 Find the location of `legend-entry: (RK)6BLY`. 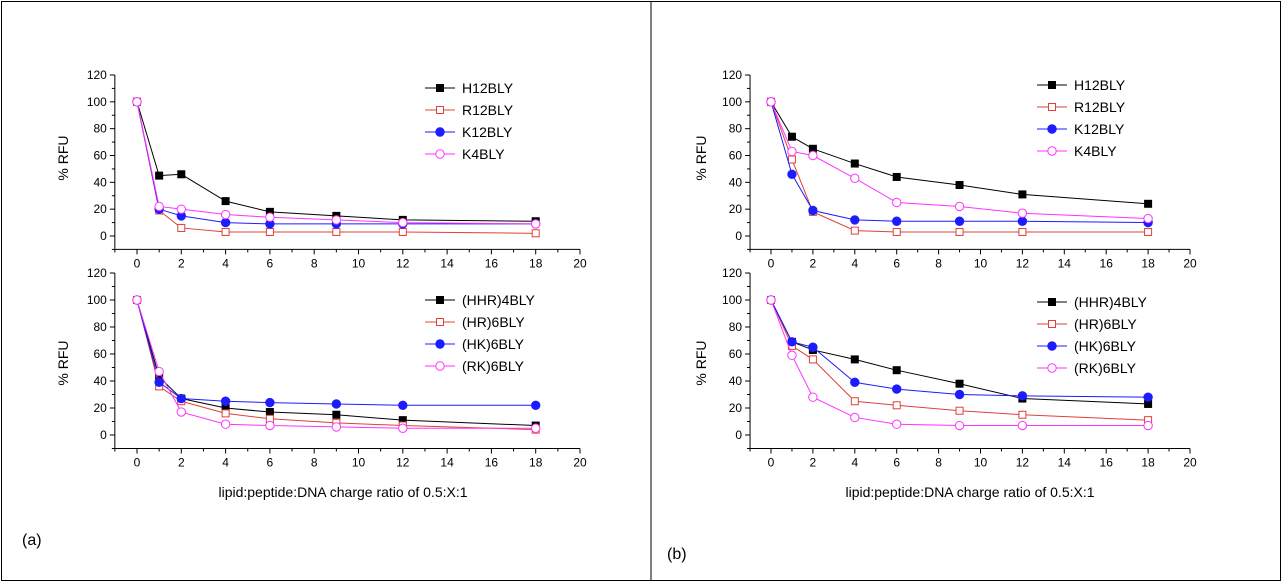

legend-entry: (RK)6BLY is located at coordinates (475, 366).